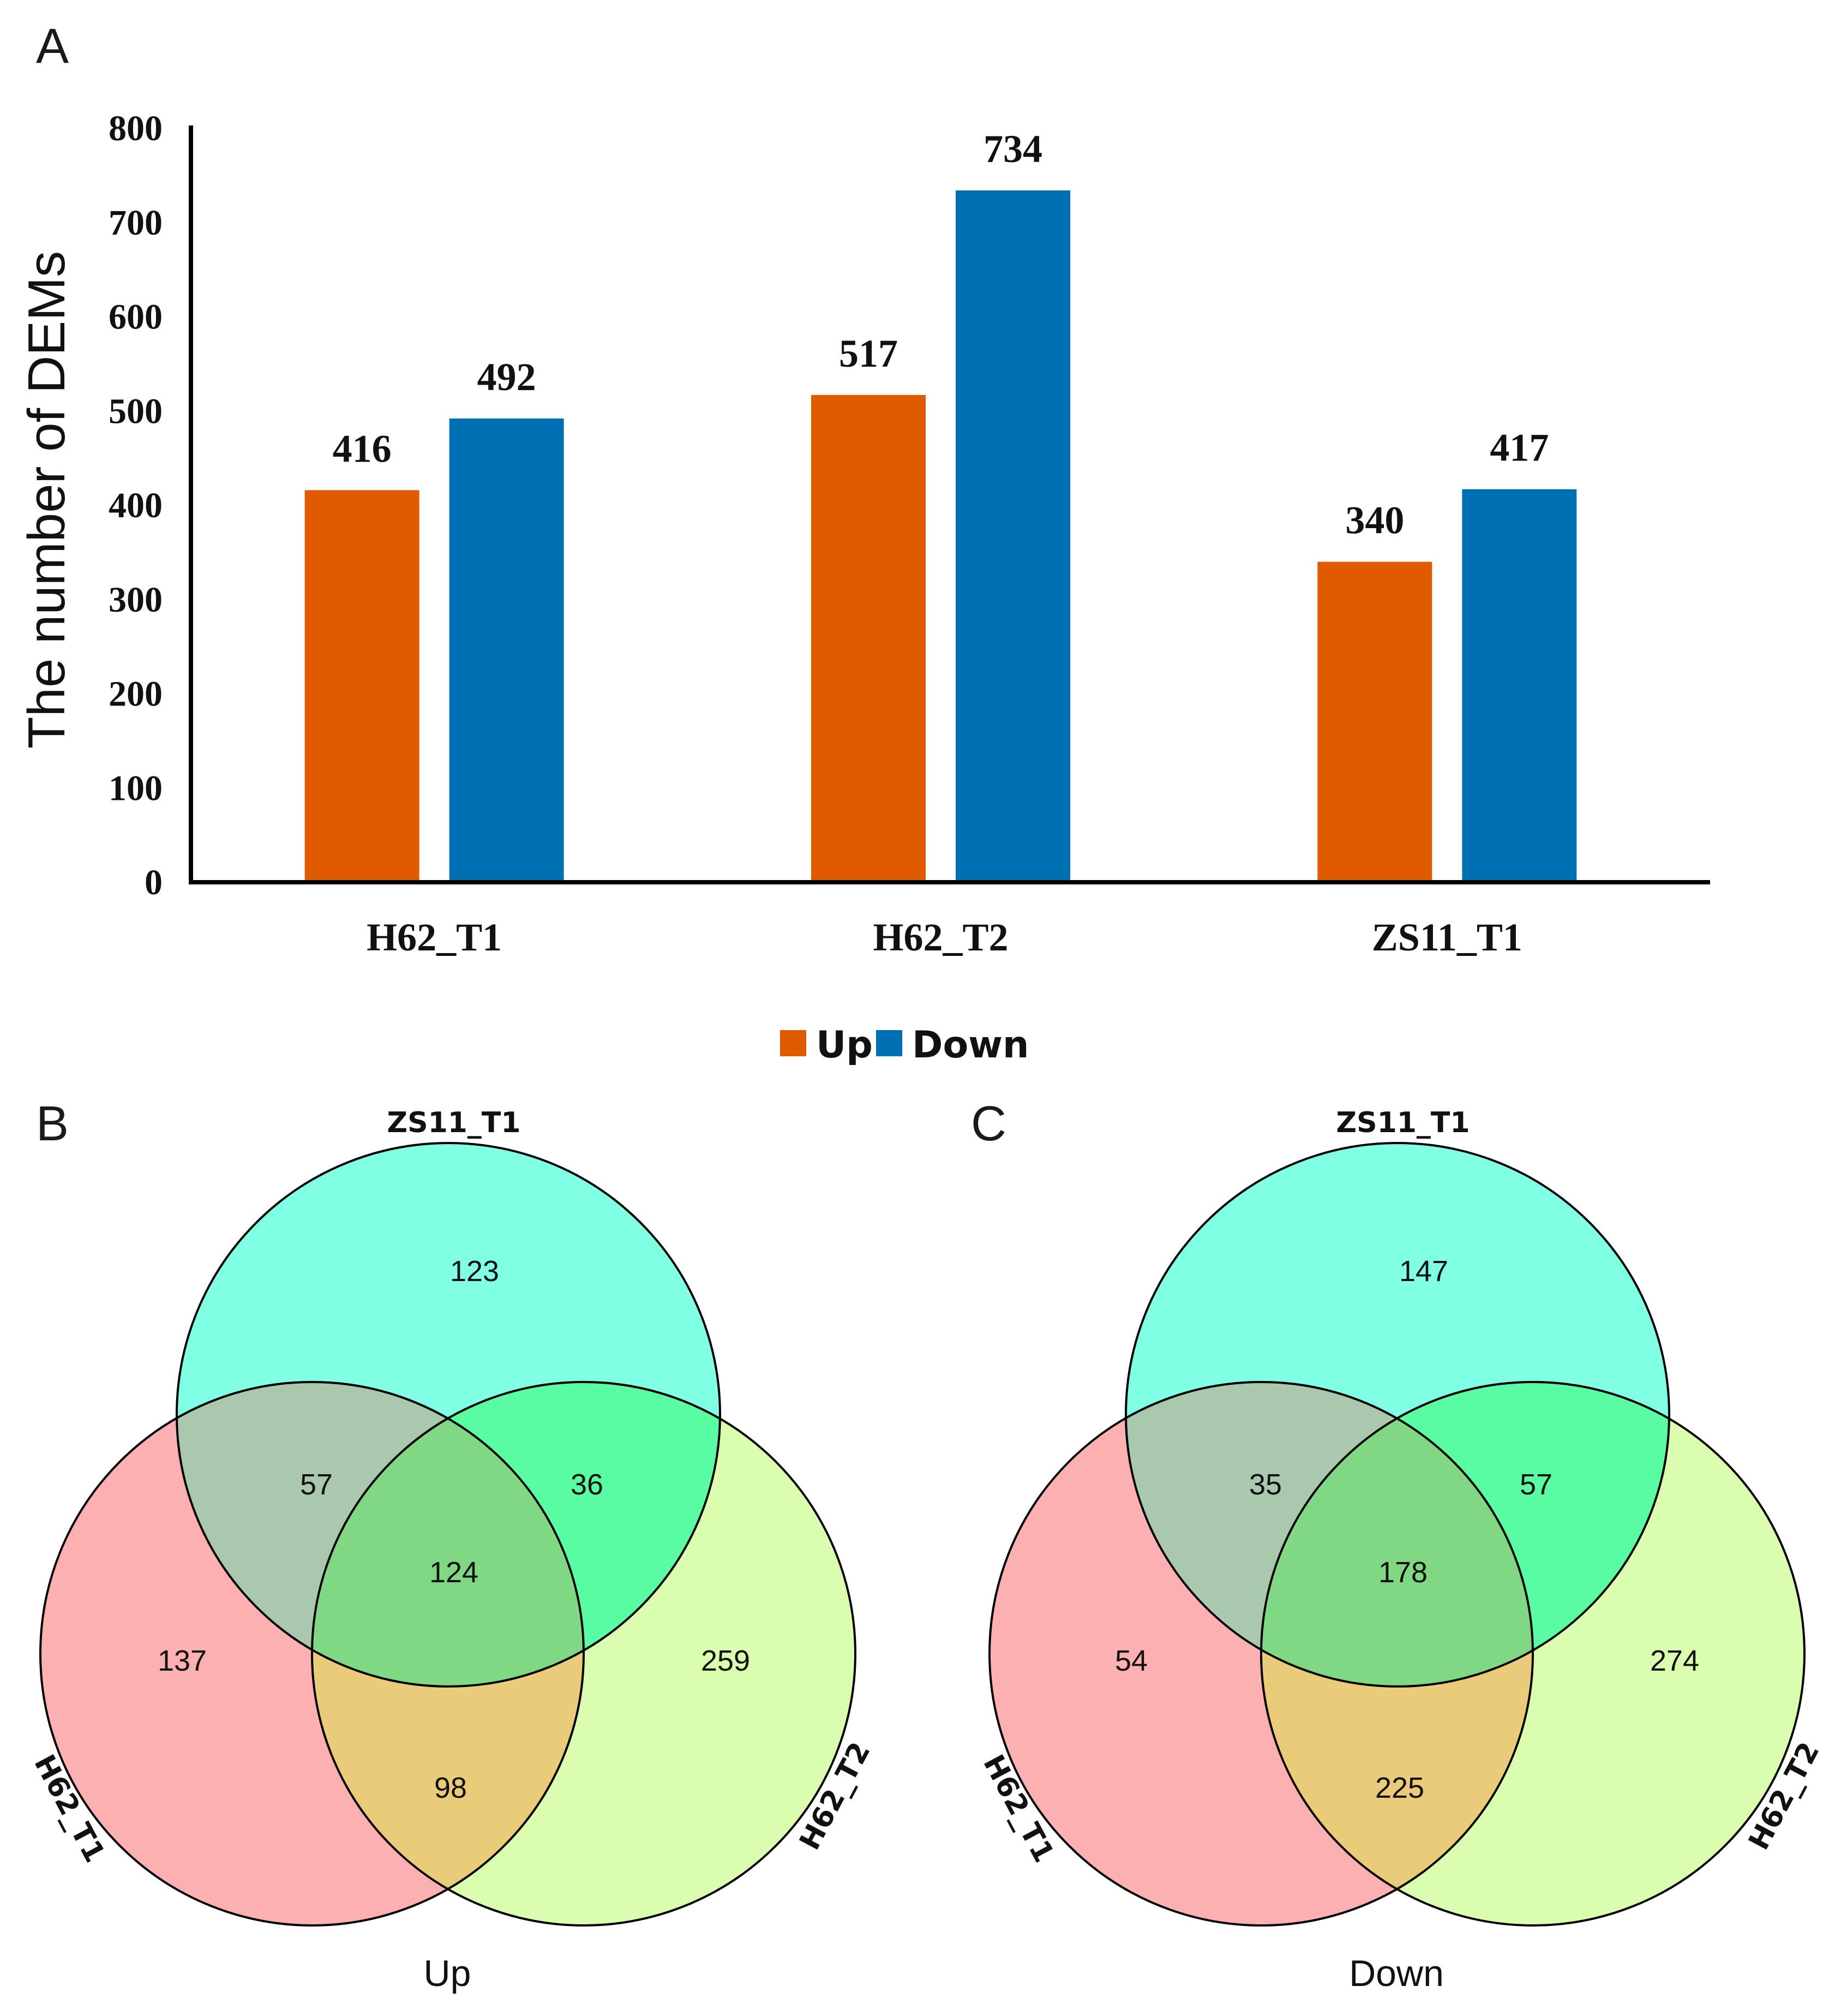  Describe the element at coordinates (793, 1043) in the screenshot. I see `legend-swatch-up` at that location.